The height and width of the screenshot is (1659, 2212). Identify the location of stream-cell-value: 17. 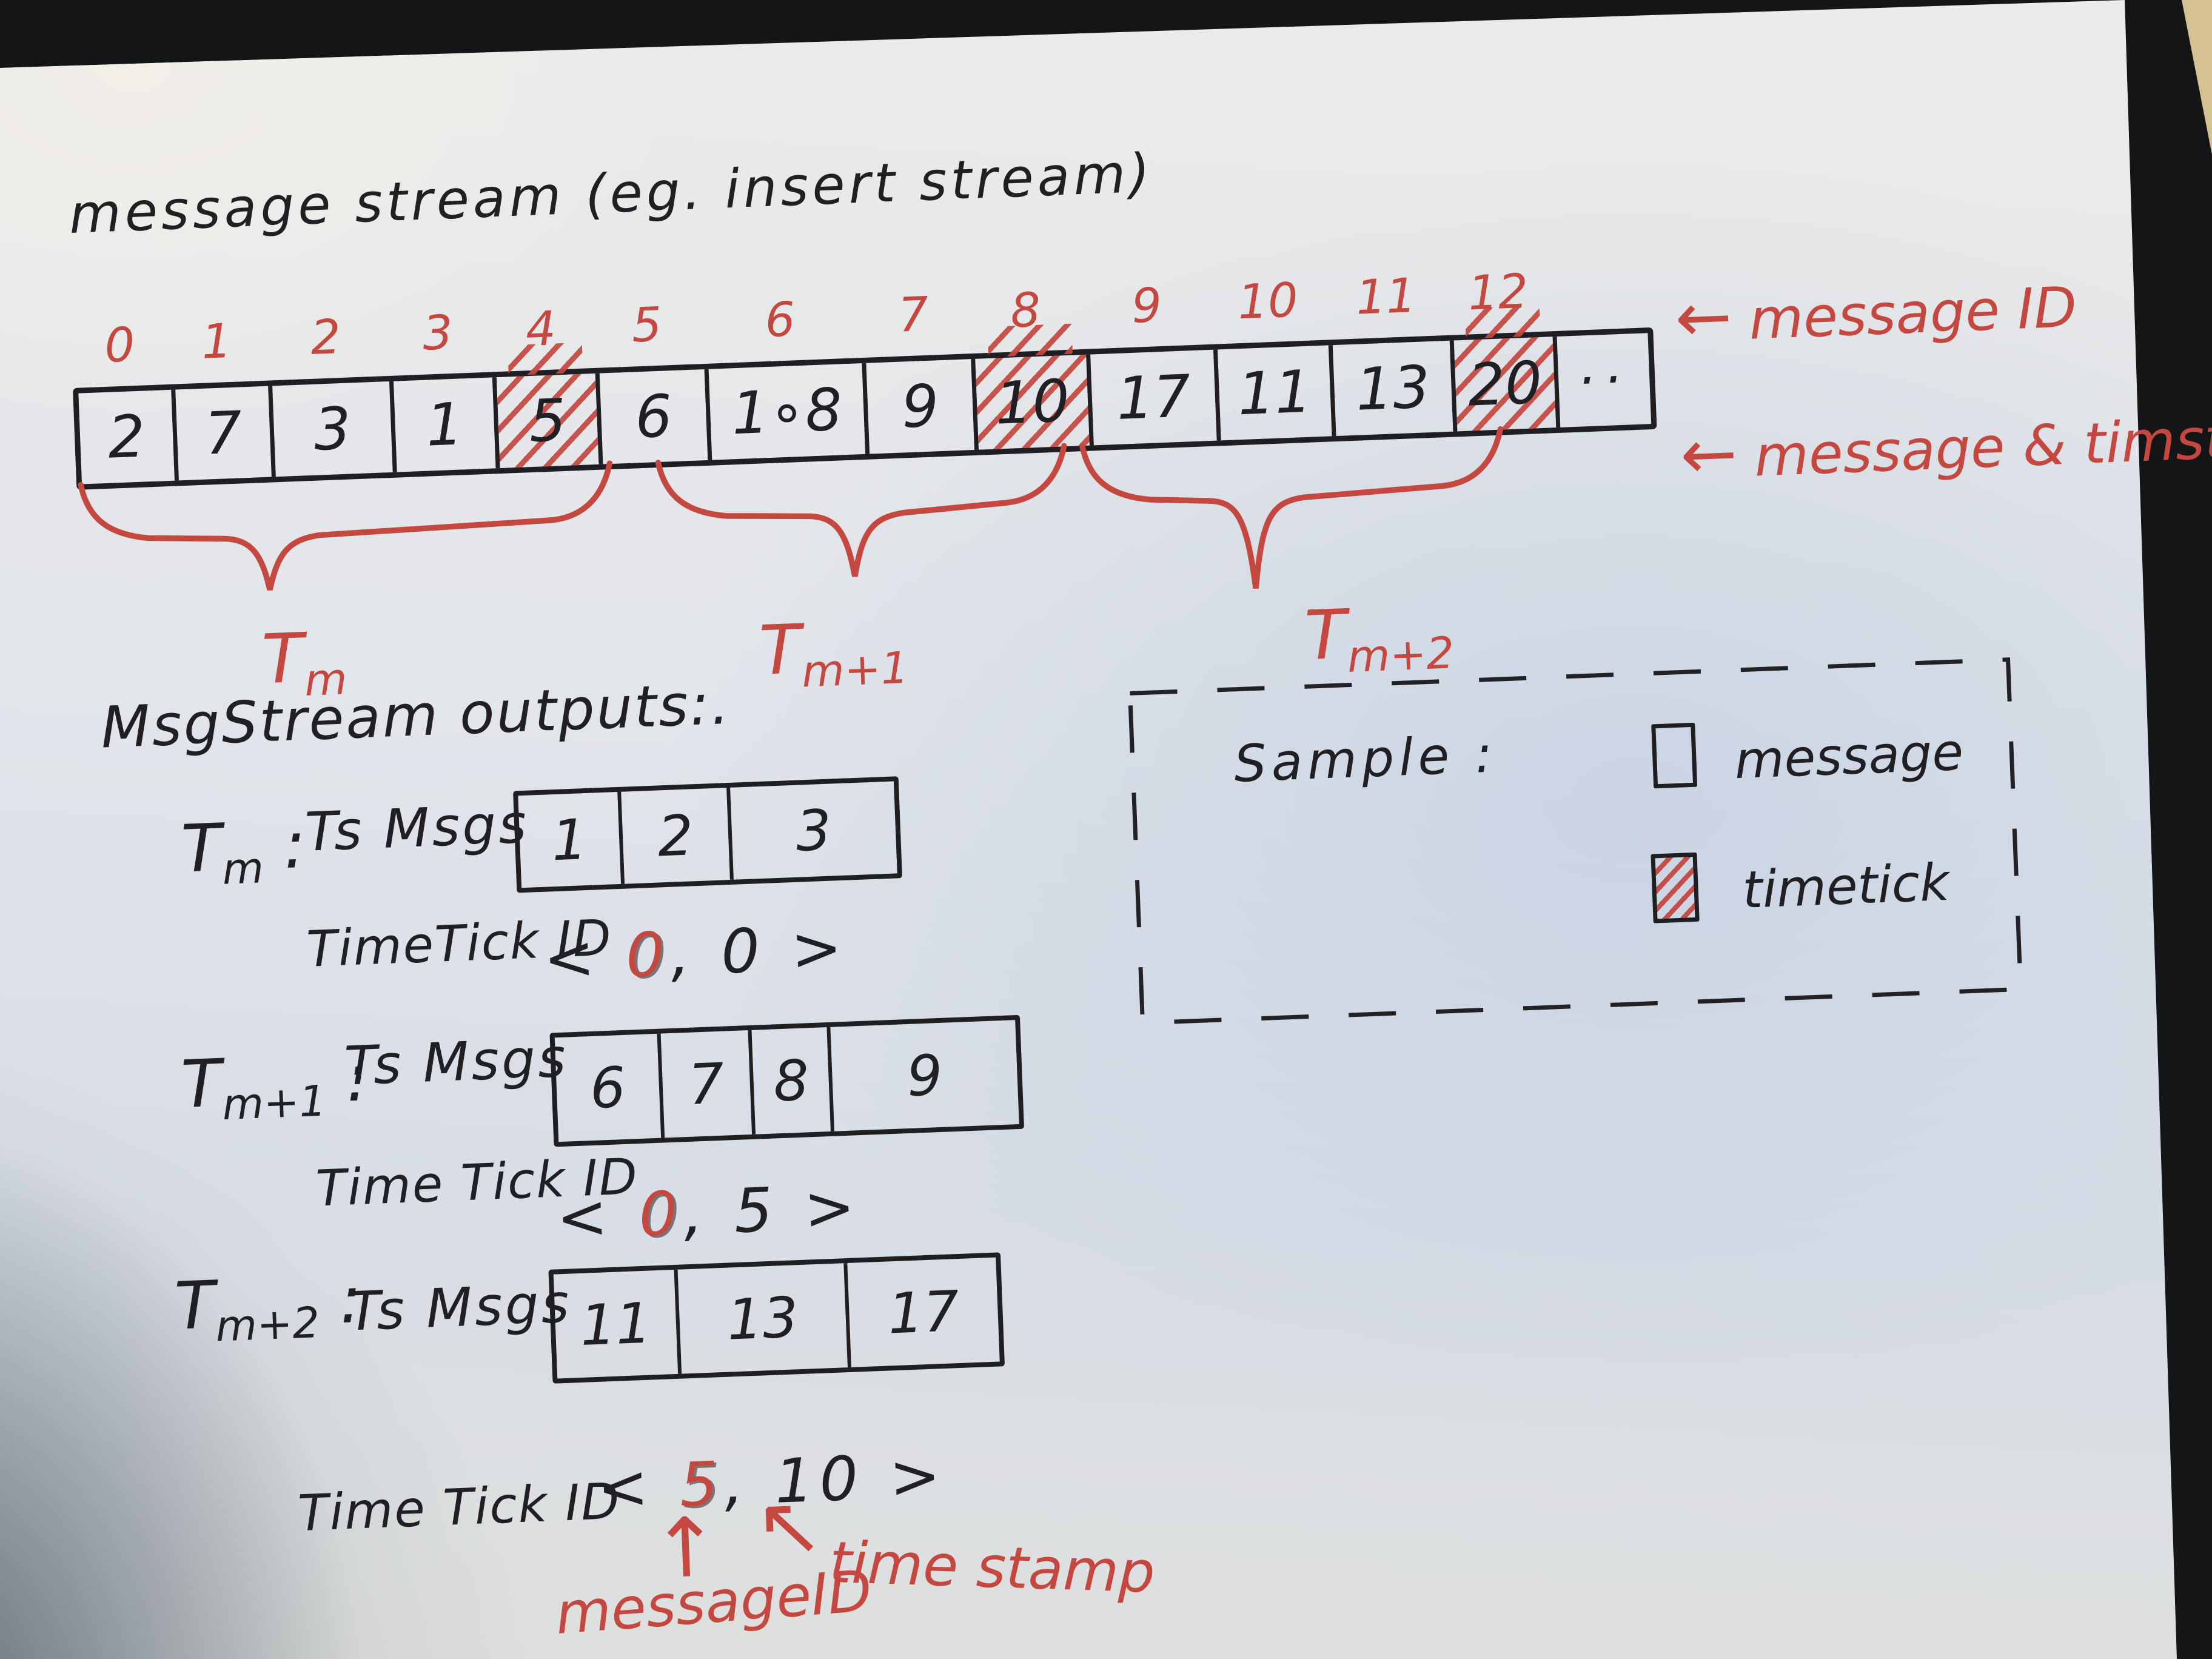
(1153, 398).